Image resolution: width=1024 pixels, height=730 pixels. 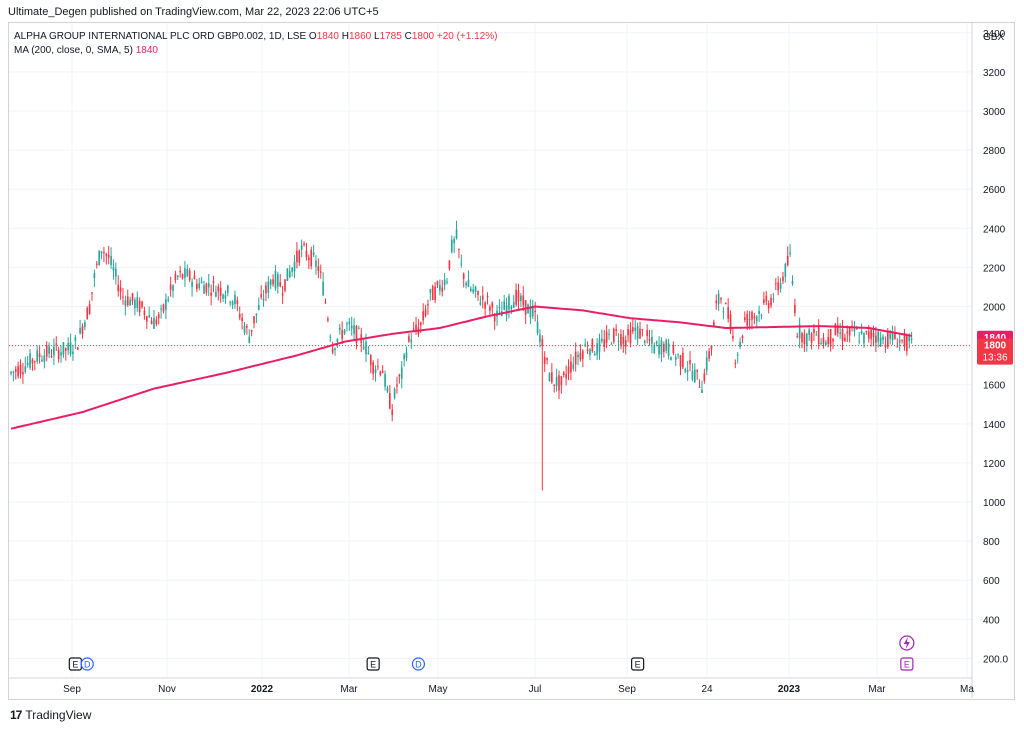 I want to click on x-tick-label: Sep, so click(x=627, y=689).